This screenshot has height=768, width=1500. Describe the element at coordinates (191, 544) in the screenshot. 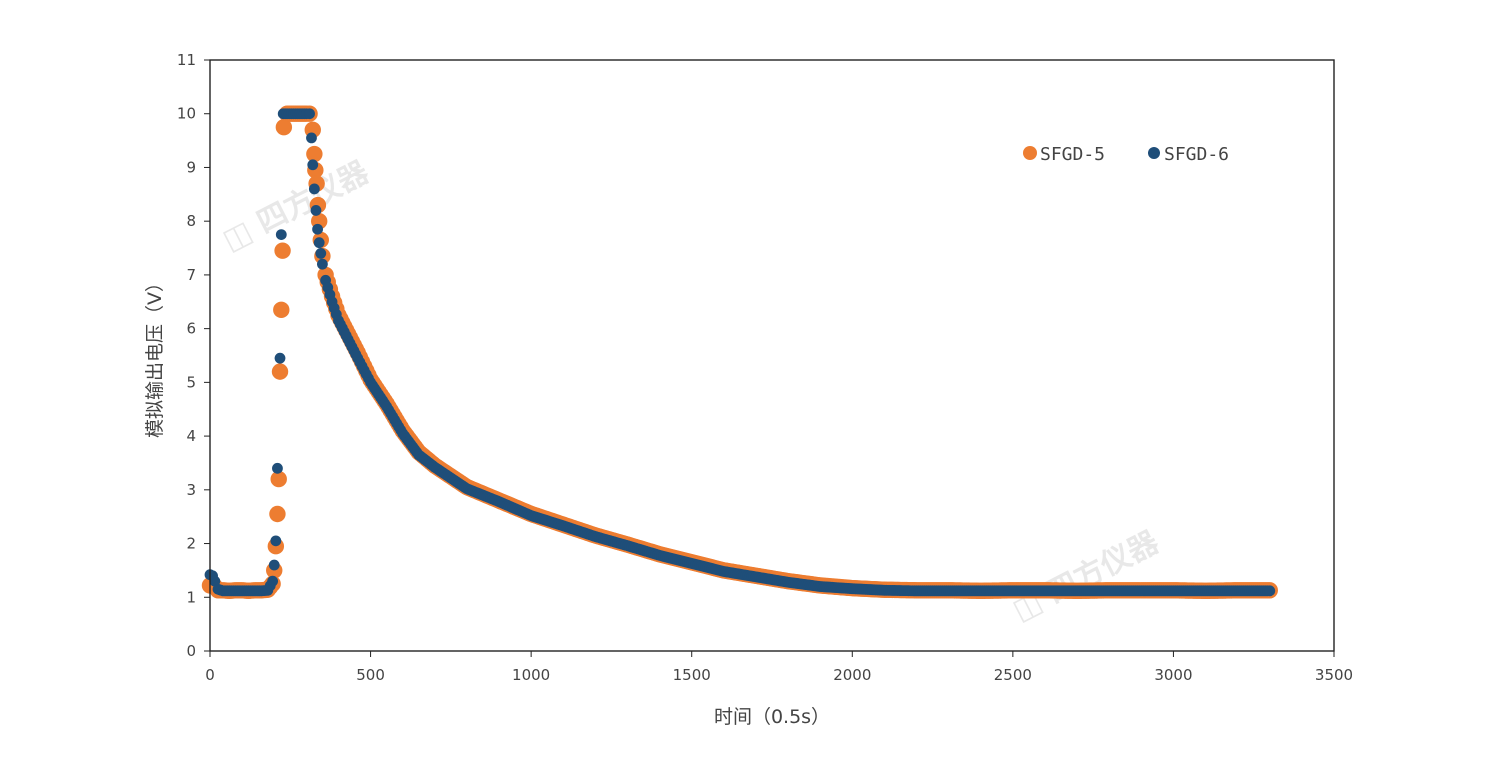

I see `y-tick-label: 2` at that location.